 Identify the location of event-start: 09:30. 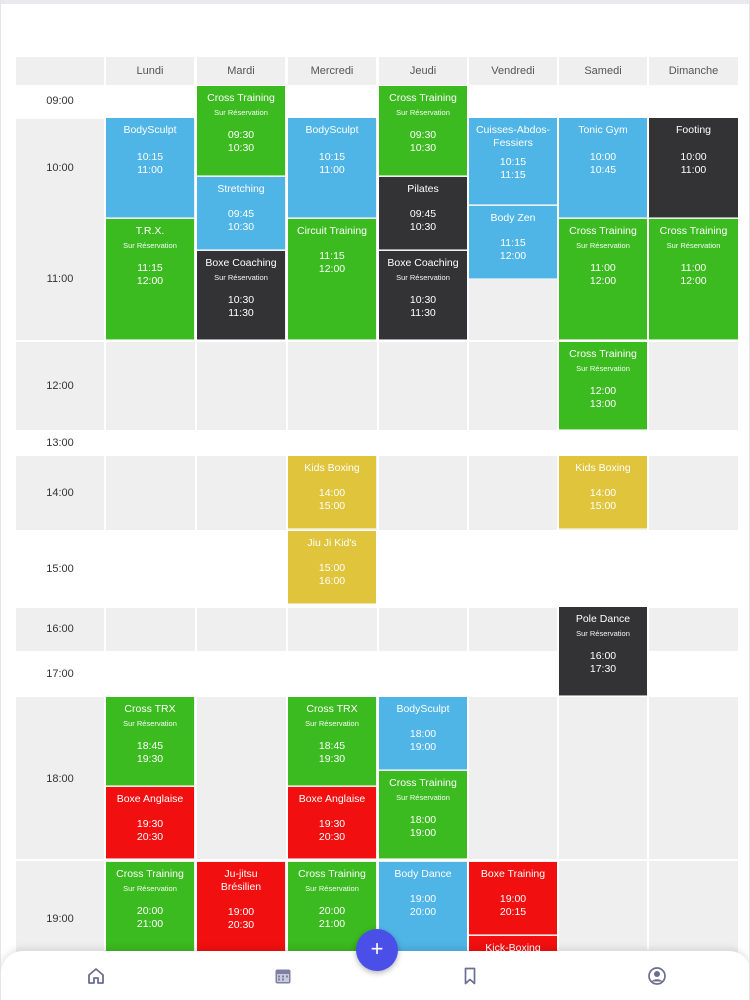
(423, 135).